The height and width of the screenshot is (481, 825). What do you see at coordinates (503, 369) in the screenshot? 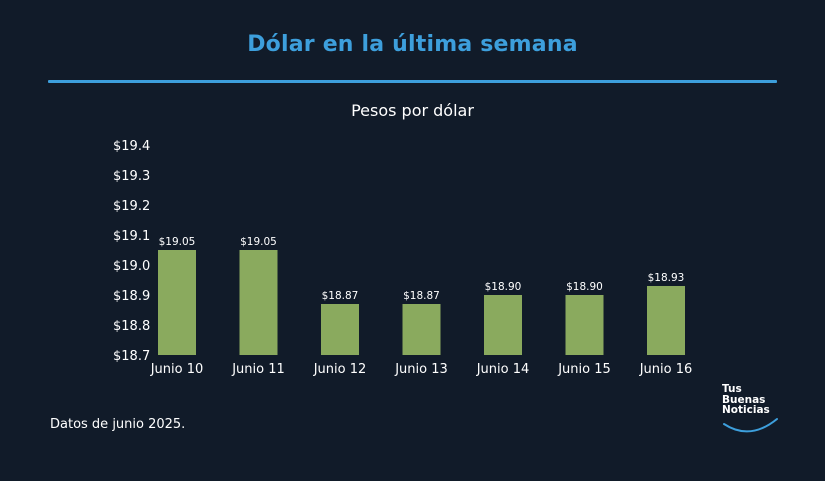
I see `x-tick-label: Junio 14` at bounding box center [503, 369].